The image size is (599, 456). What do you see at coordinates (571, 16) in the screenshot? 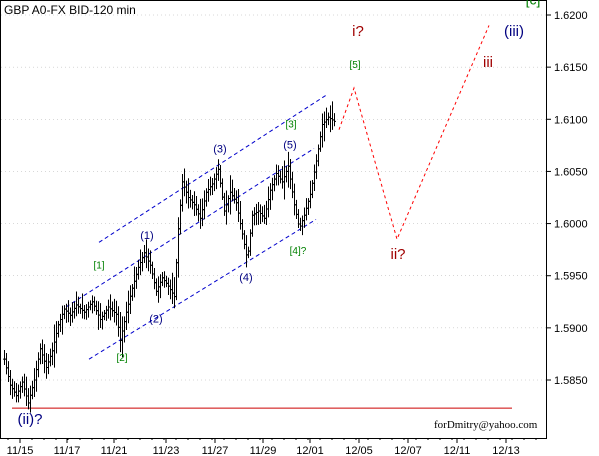
I see `y-tick-label: 1.6200` at bounding box center [571, 16].